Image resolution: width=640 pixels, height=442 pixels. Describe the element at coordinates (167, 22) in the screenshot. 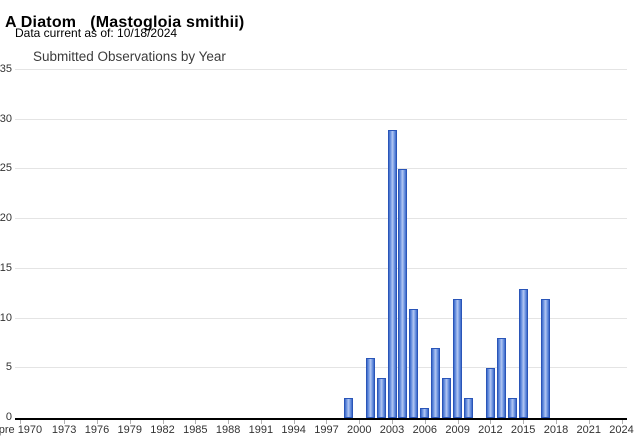

I see `scientific-name: (Mastogloia smithii)` at that location.